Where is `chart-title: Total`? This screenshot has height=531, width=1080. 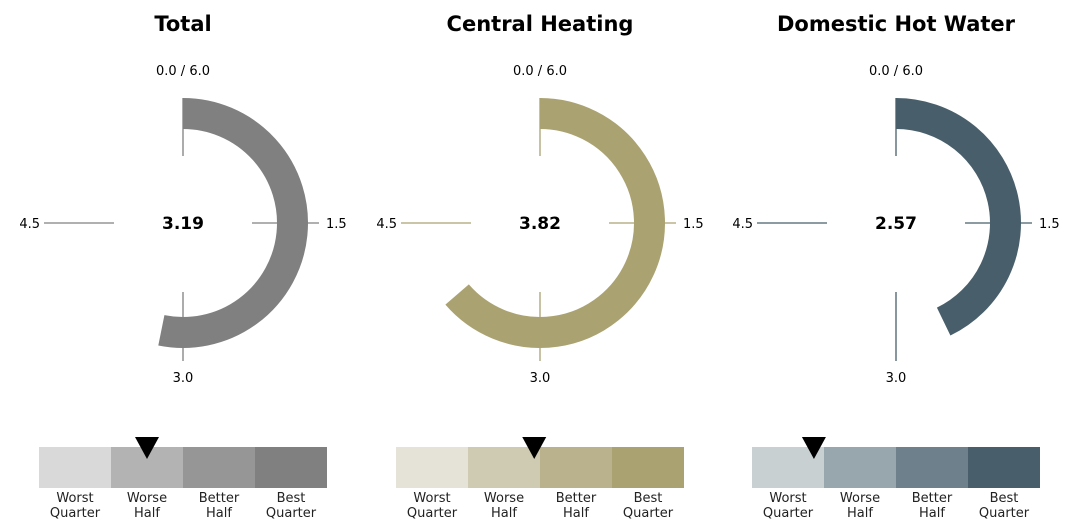
chart-title: Total is located at coordinates (182, 24).